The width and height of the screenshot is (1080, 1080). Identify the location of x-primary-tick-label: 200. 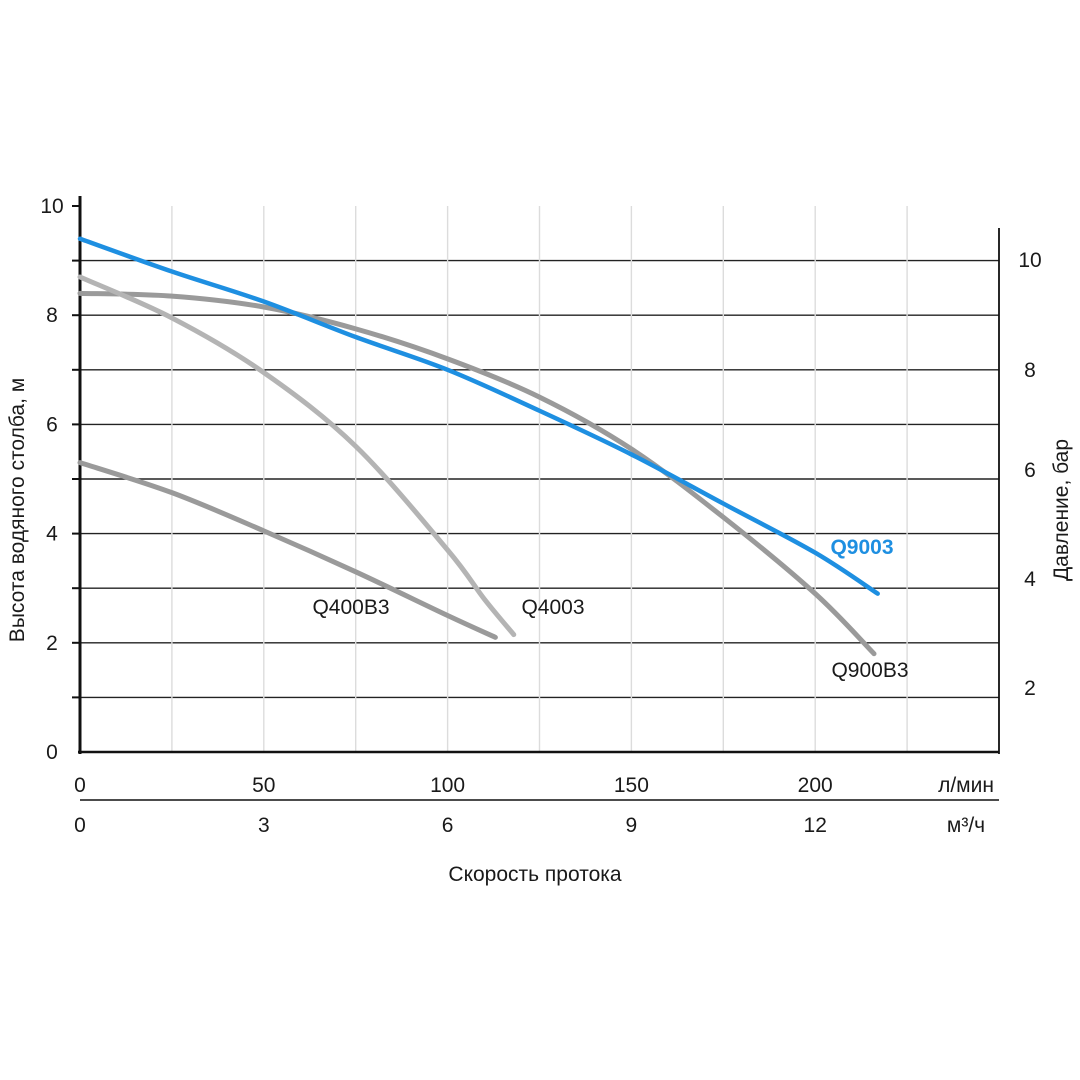
(815, 785).